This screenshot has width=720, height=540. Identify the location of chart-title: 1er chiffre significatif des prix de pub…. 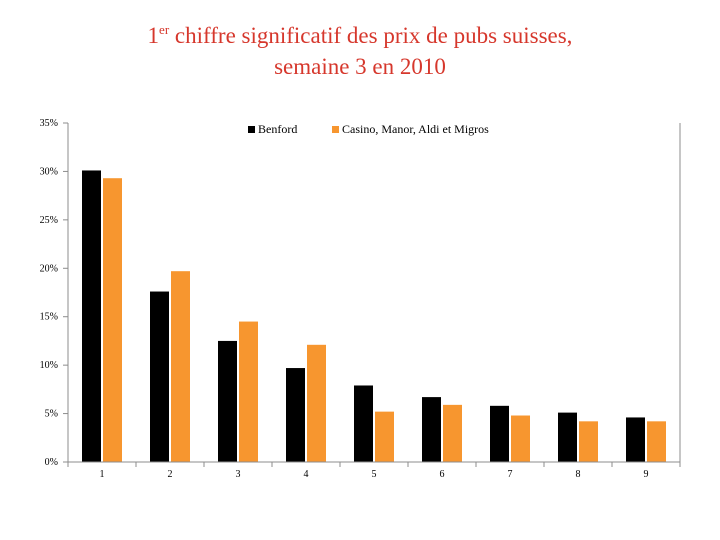
(360, 51).